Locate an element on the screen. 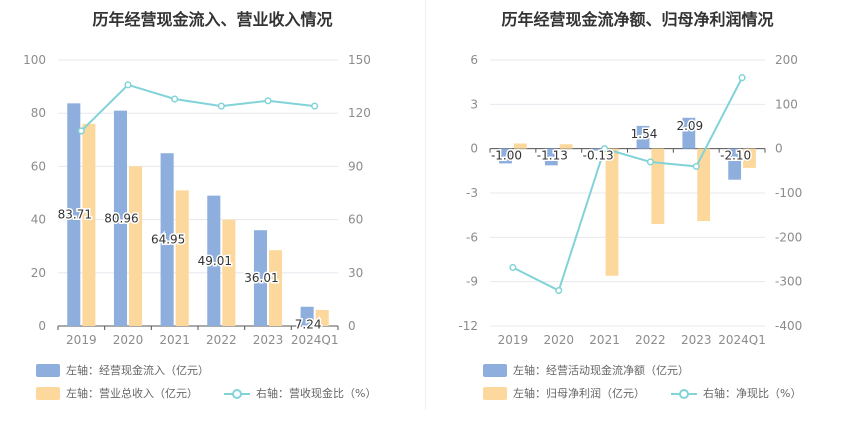  left-chart-title: 历年经营现金流入、营业收入情况 is located at coordinates (212, 19).